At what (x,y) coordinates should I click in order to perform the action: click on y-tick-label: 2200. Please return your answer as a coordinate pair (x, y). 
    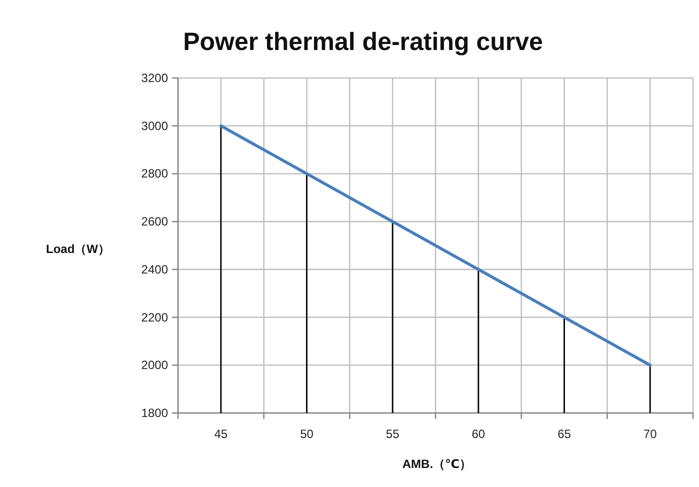
    Looking at the image, I should click on (154, 317).